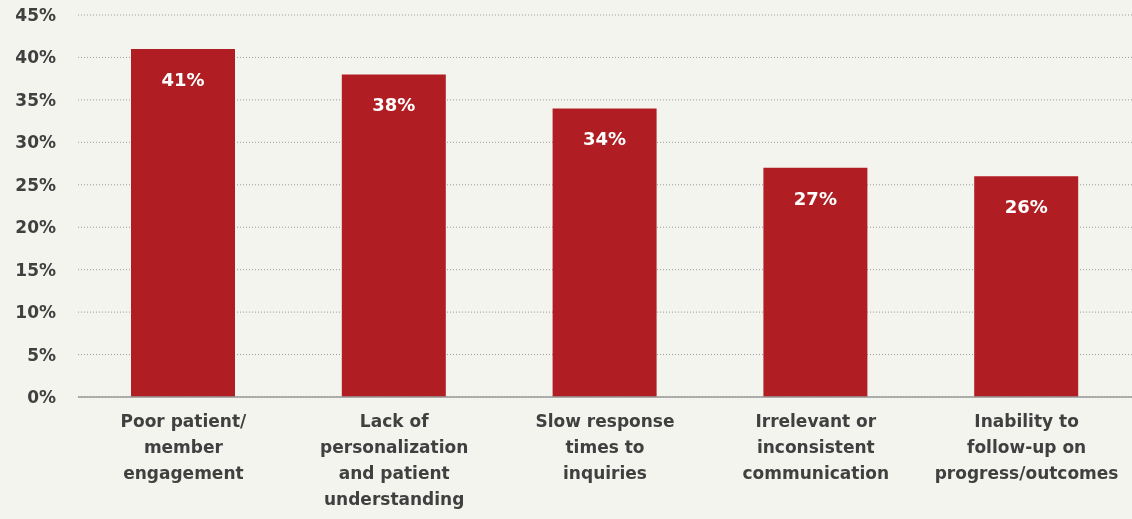 The image size is (1132, 519). I want to click on data-label: 41%, so click(183, 79).